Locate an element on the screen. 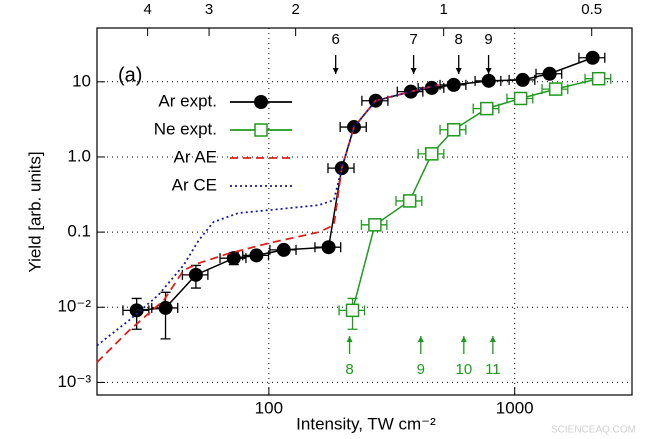 The image size is (650, 439). legend-label: Ar CE is located at coordinates (194, 184).